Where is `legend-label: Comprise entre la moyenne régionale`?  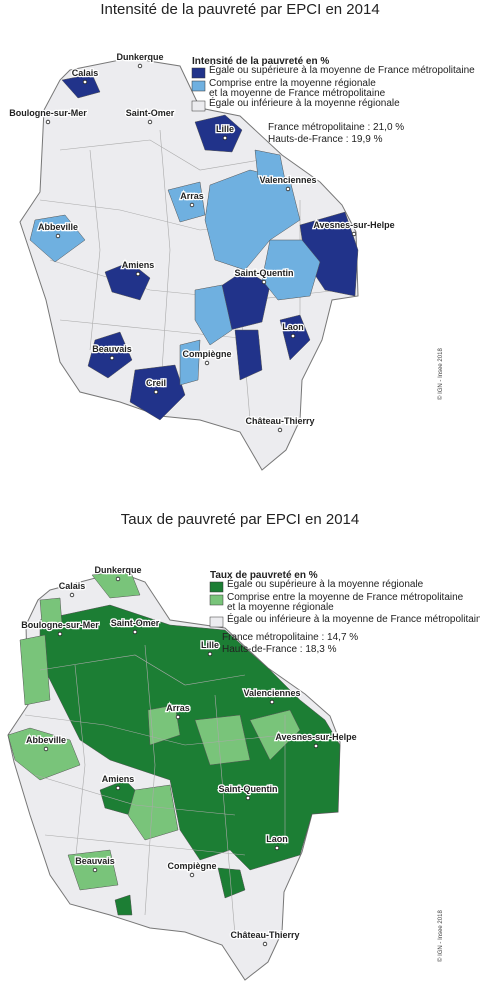 legend-label: Comprise entre la moyenne régionale is located at coordinates (292, 83).